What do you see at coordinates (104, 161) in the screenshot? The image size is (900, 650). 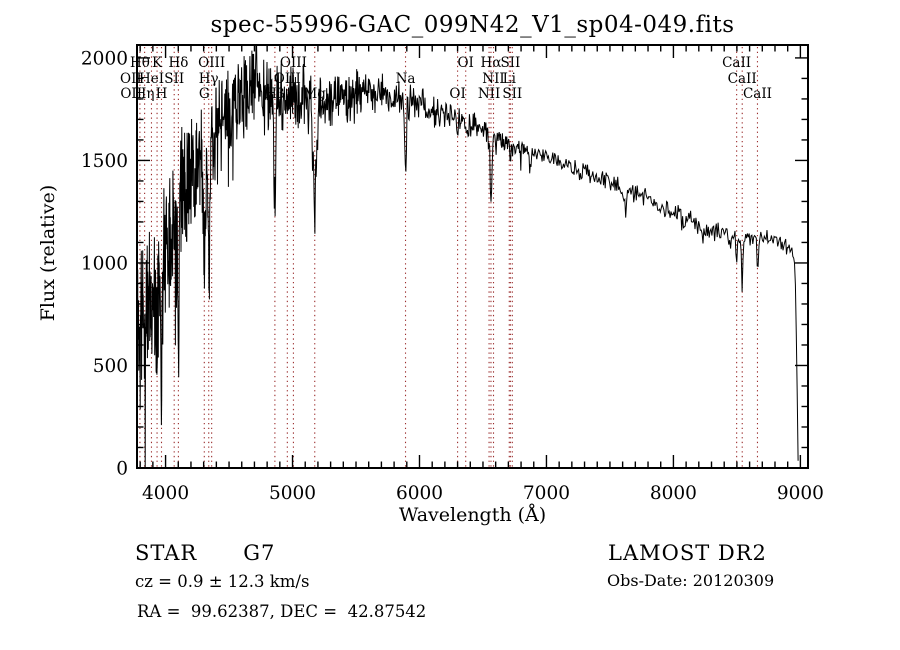 I see `y-tick-label: 1500` at bounding box center [104, 161].